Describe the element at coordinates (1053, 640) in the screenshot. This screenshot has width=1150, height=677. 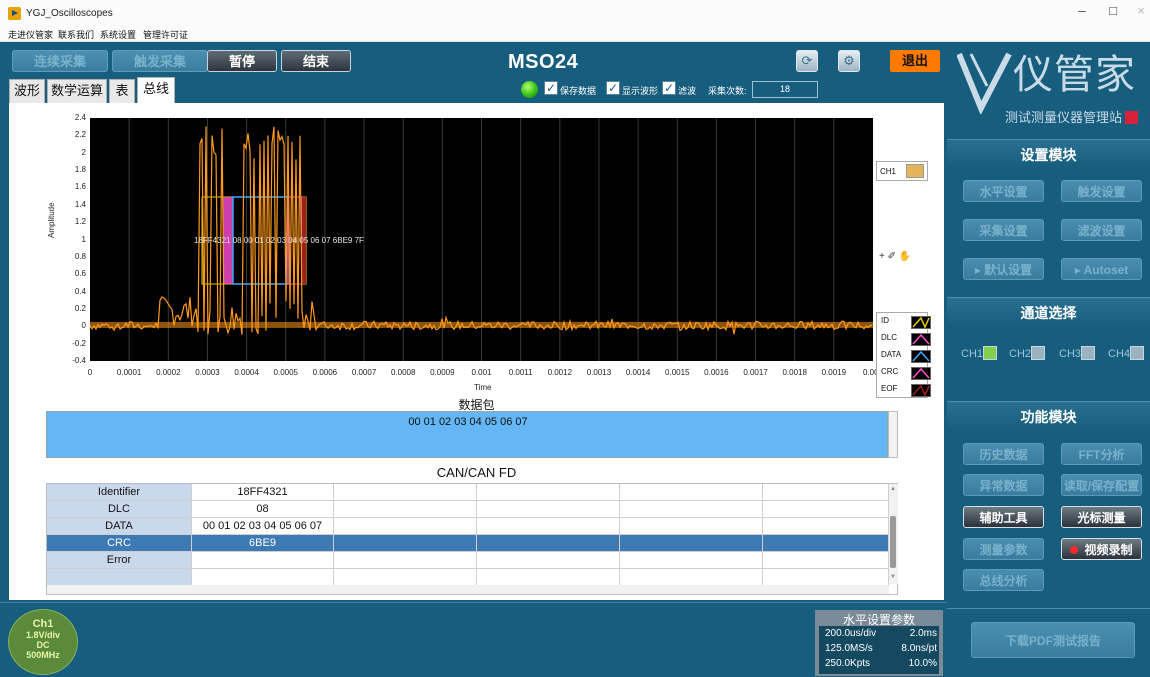
I see `download-pdf-button: 下载PDF测试报告` at that location.